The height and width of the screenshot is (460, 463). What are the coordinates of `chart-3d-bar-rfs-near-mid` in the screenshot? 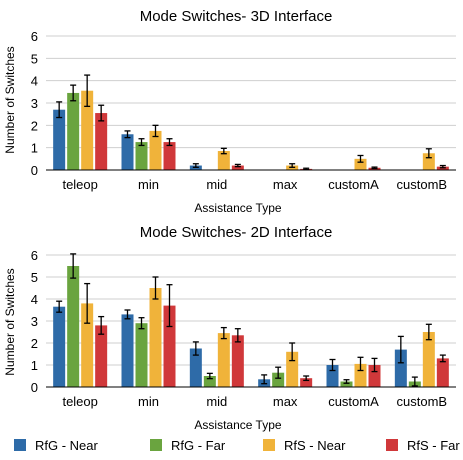 It's located at (223, 160).